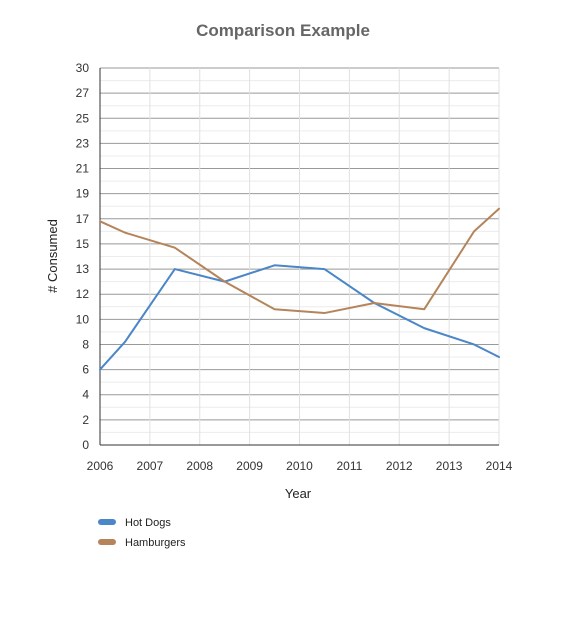 Image resolution: width=580 pixels, height=625 pixels. What do you see at coordinates (499, 466) in the screenshot?
I see `x-tick-label: 2014` at bounding box center [499, 466].